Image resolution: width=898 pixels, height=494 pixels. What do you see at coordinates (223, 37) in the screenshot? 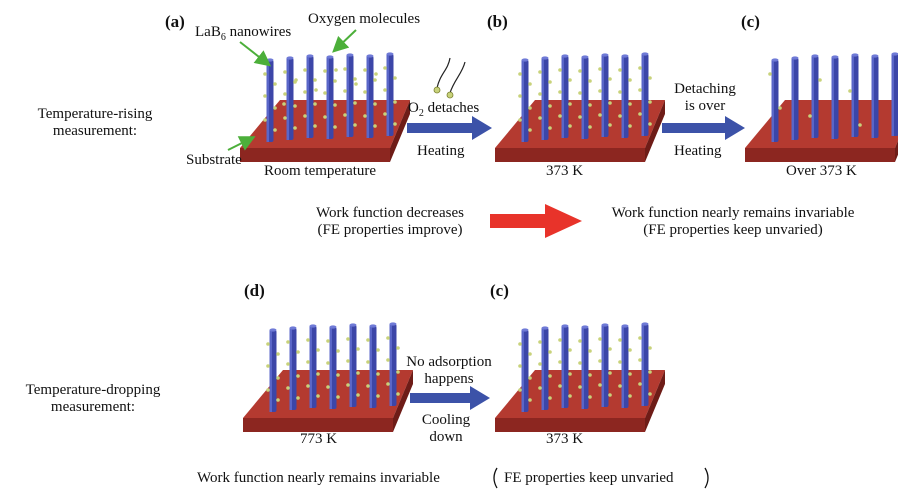
I see `lab6-subscript: 6` at bounding box center [223, 37].